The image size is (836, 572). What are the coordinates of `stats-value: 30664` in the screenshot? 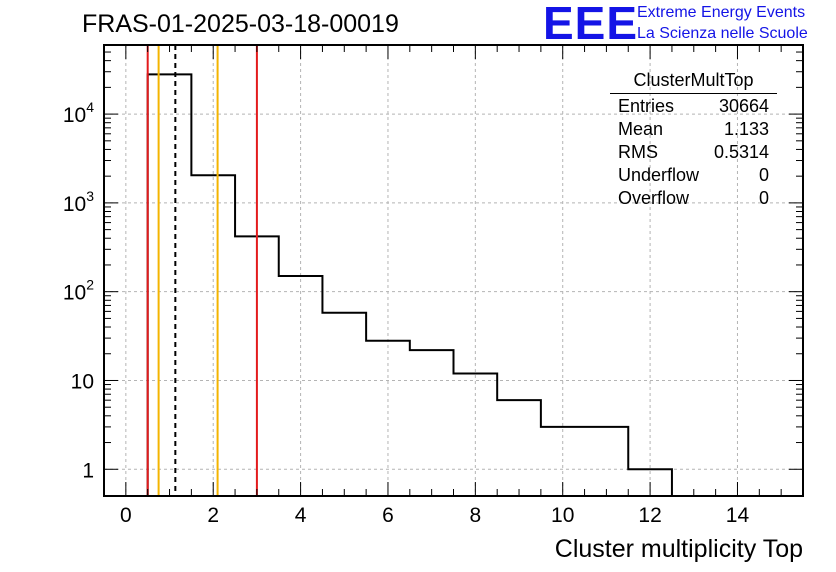 It's located at (743, 106).